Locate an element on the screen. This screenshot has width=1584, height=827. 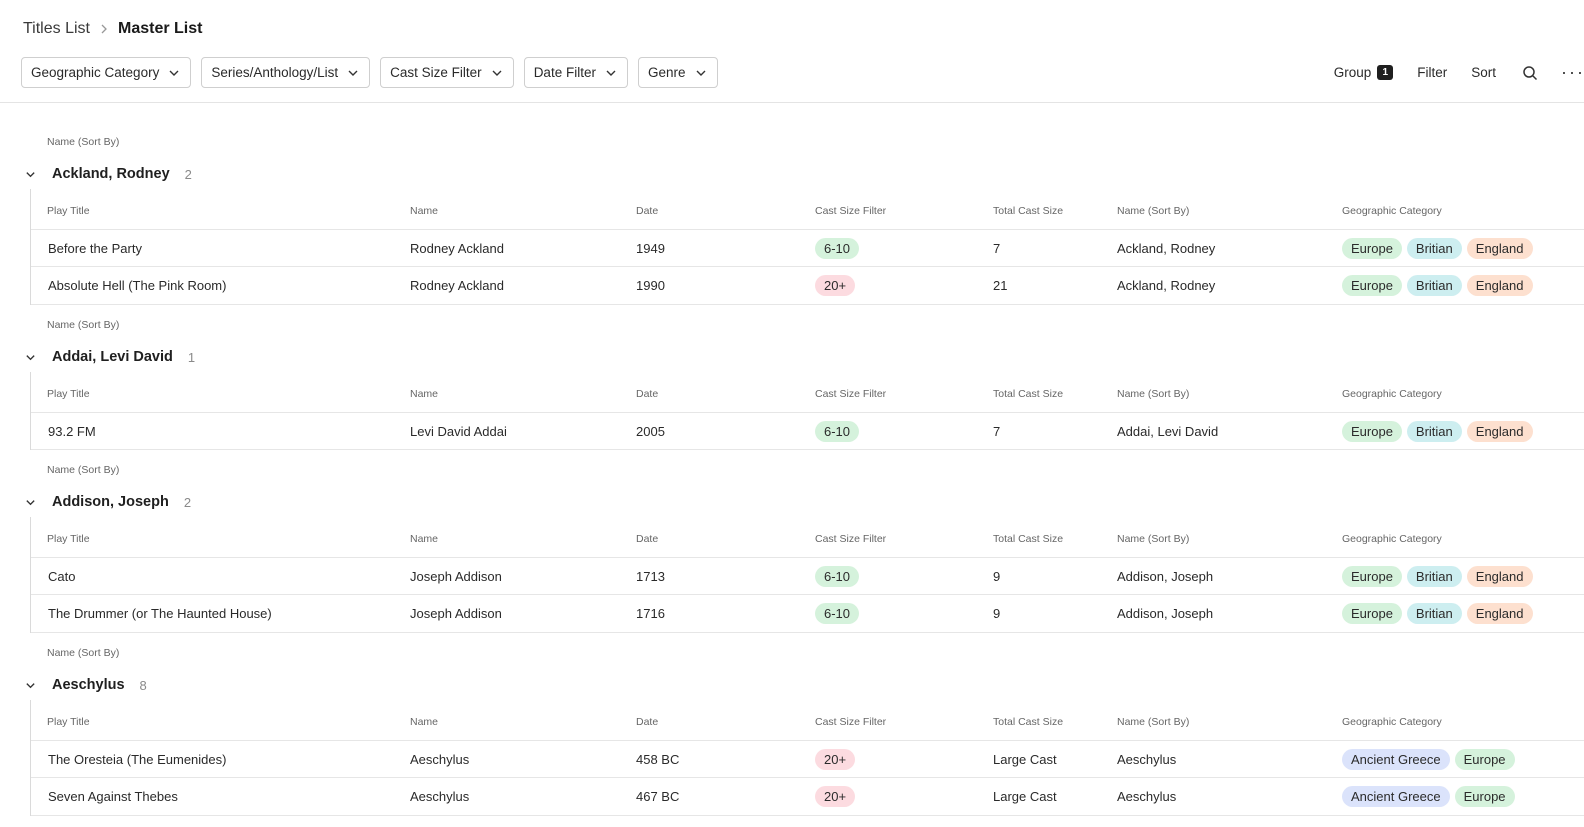
sort-button: Sort is located at coordinates (1483, 72).